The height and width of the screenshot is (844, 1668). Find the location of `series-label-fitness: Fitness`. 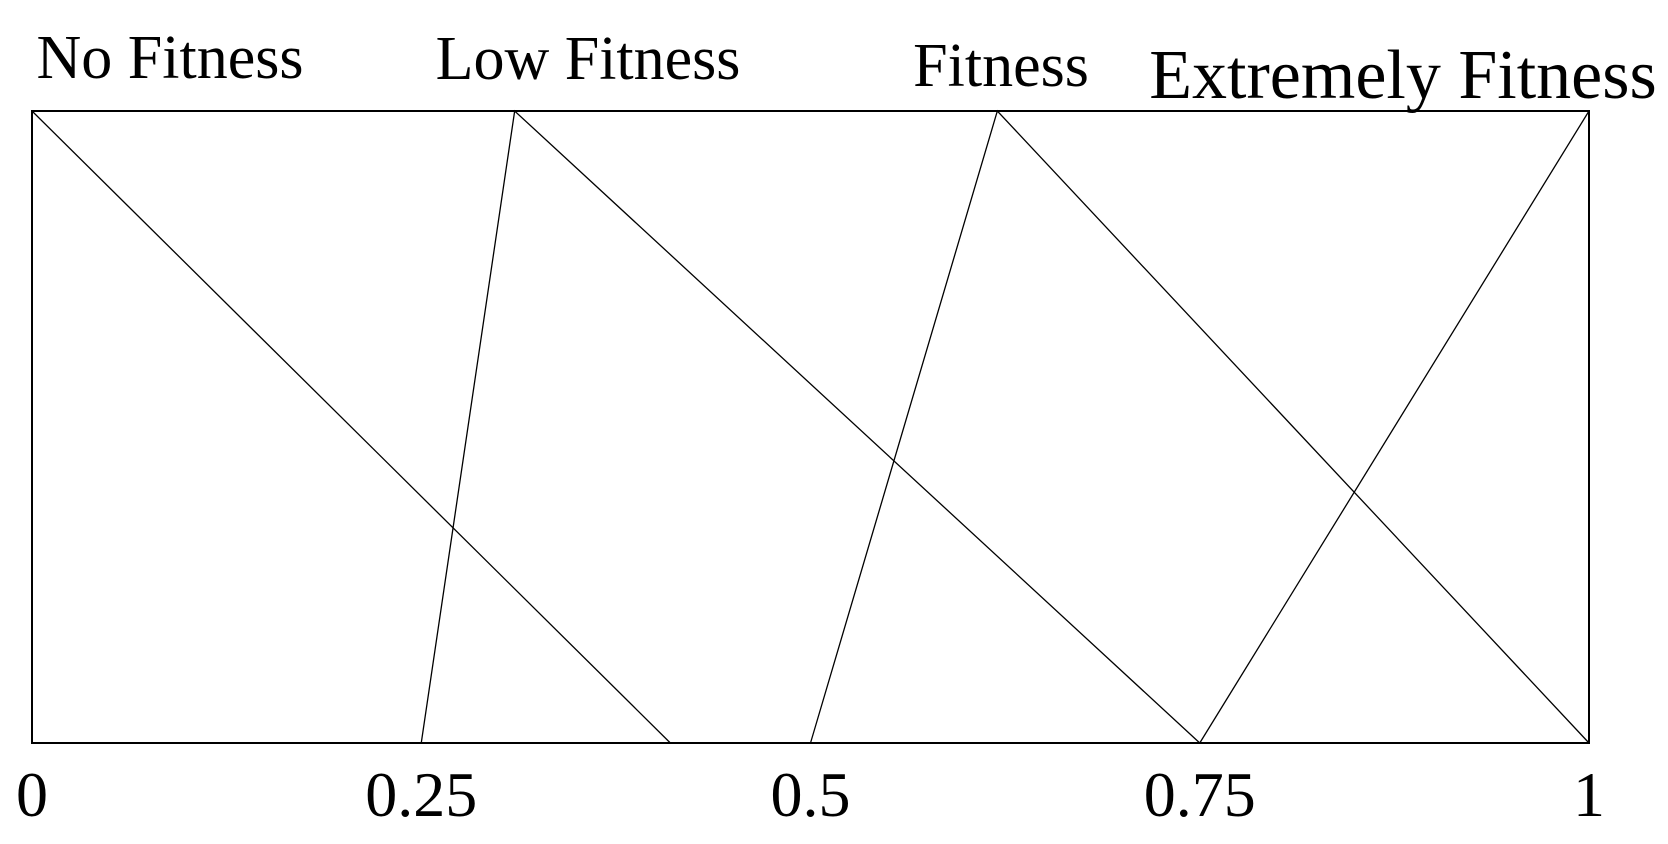

series-label-fitness: Fitness is located at coordinates (1001, 66).